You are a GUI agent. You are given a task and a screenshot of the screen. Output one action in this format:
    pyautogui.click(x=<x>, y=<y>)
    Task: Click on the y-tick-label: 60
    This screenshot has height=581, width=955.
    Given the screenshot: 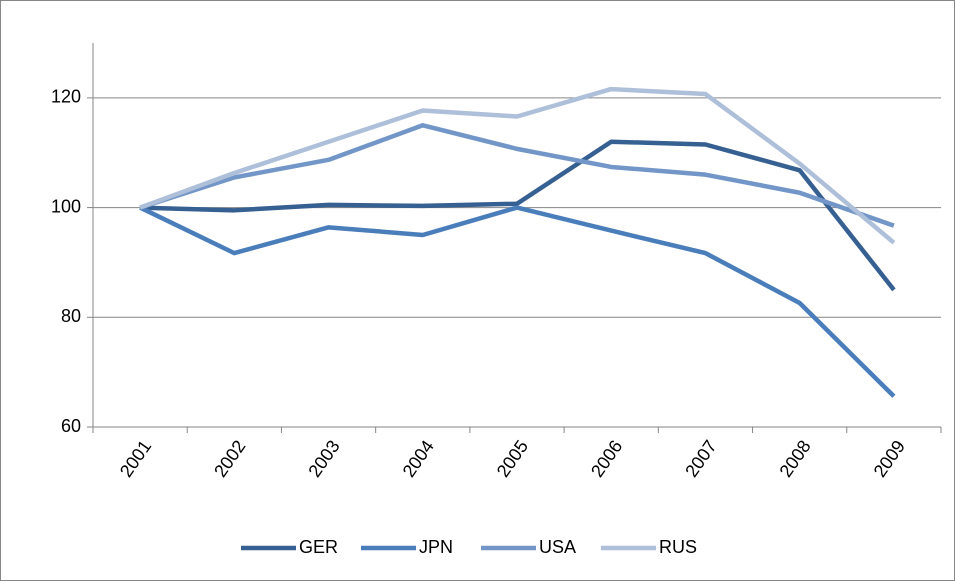 What is the action you would take?
    pyautogui.click(x=71, y=426)
    